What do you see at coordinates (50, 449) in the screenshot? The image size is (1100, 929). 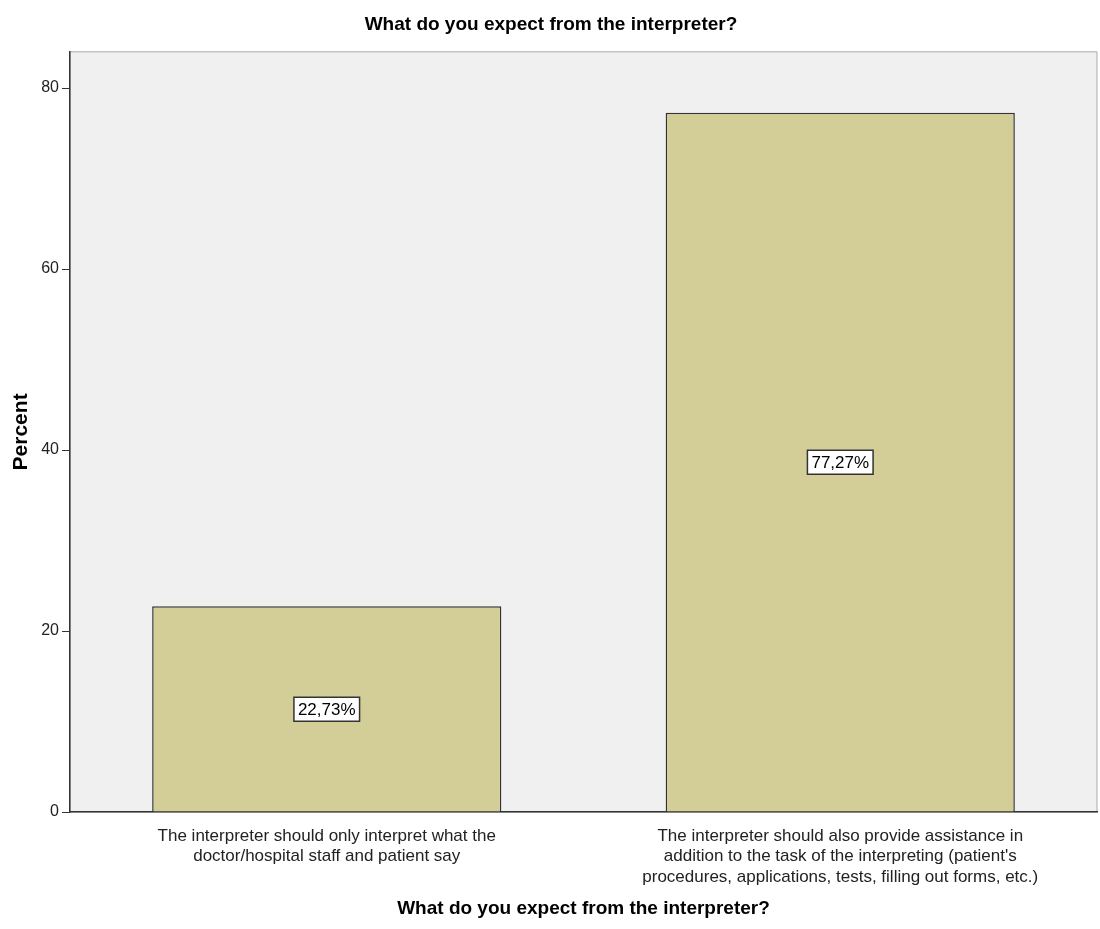 I see `y-tick-label: 40` at bounding box center [50, 449].